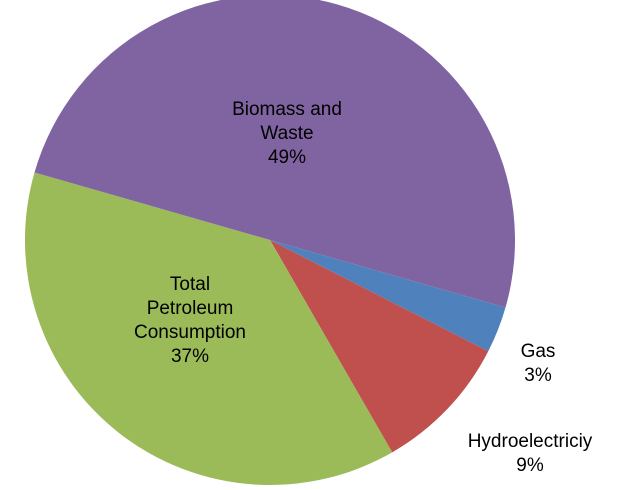 Image resolution: width=637 pixels, height=490 pixels. What do you see at coordinates (190, 308) in the screenshot?
I see `category-label: Total Petroleum Consumption` at bounding box center [190, 308].